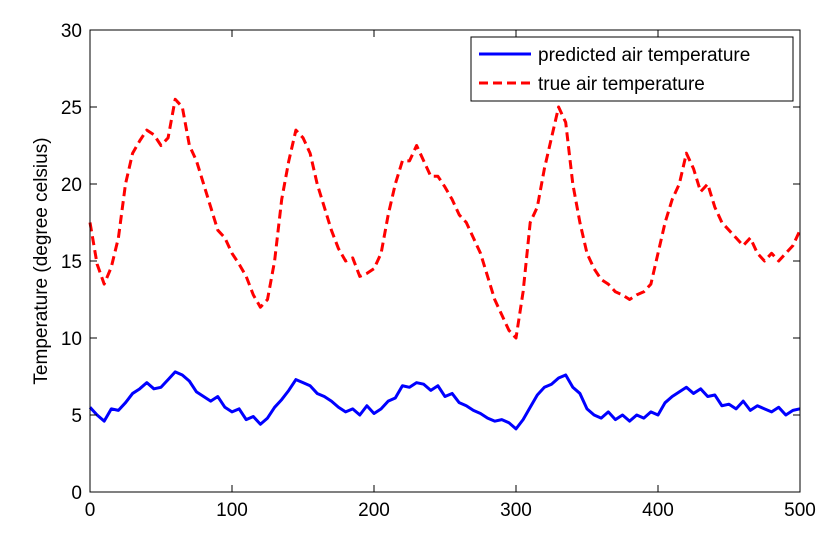 This screenshot has width=830, height=553. Describe the element at coordinates (71, 262) in the screenshot. I see `y-tick-label: 15` at that location.